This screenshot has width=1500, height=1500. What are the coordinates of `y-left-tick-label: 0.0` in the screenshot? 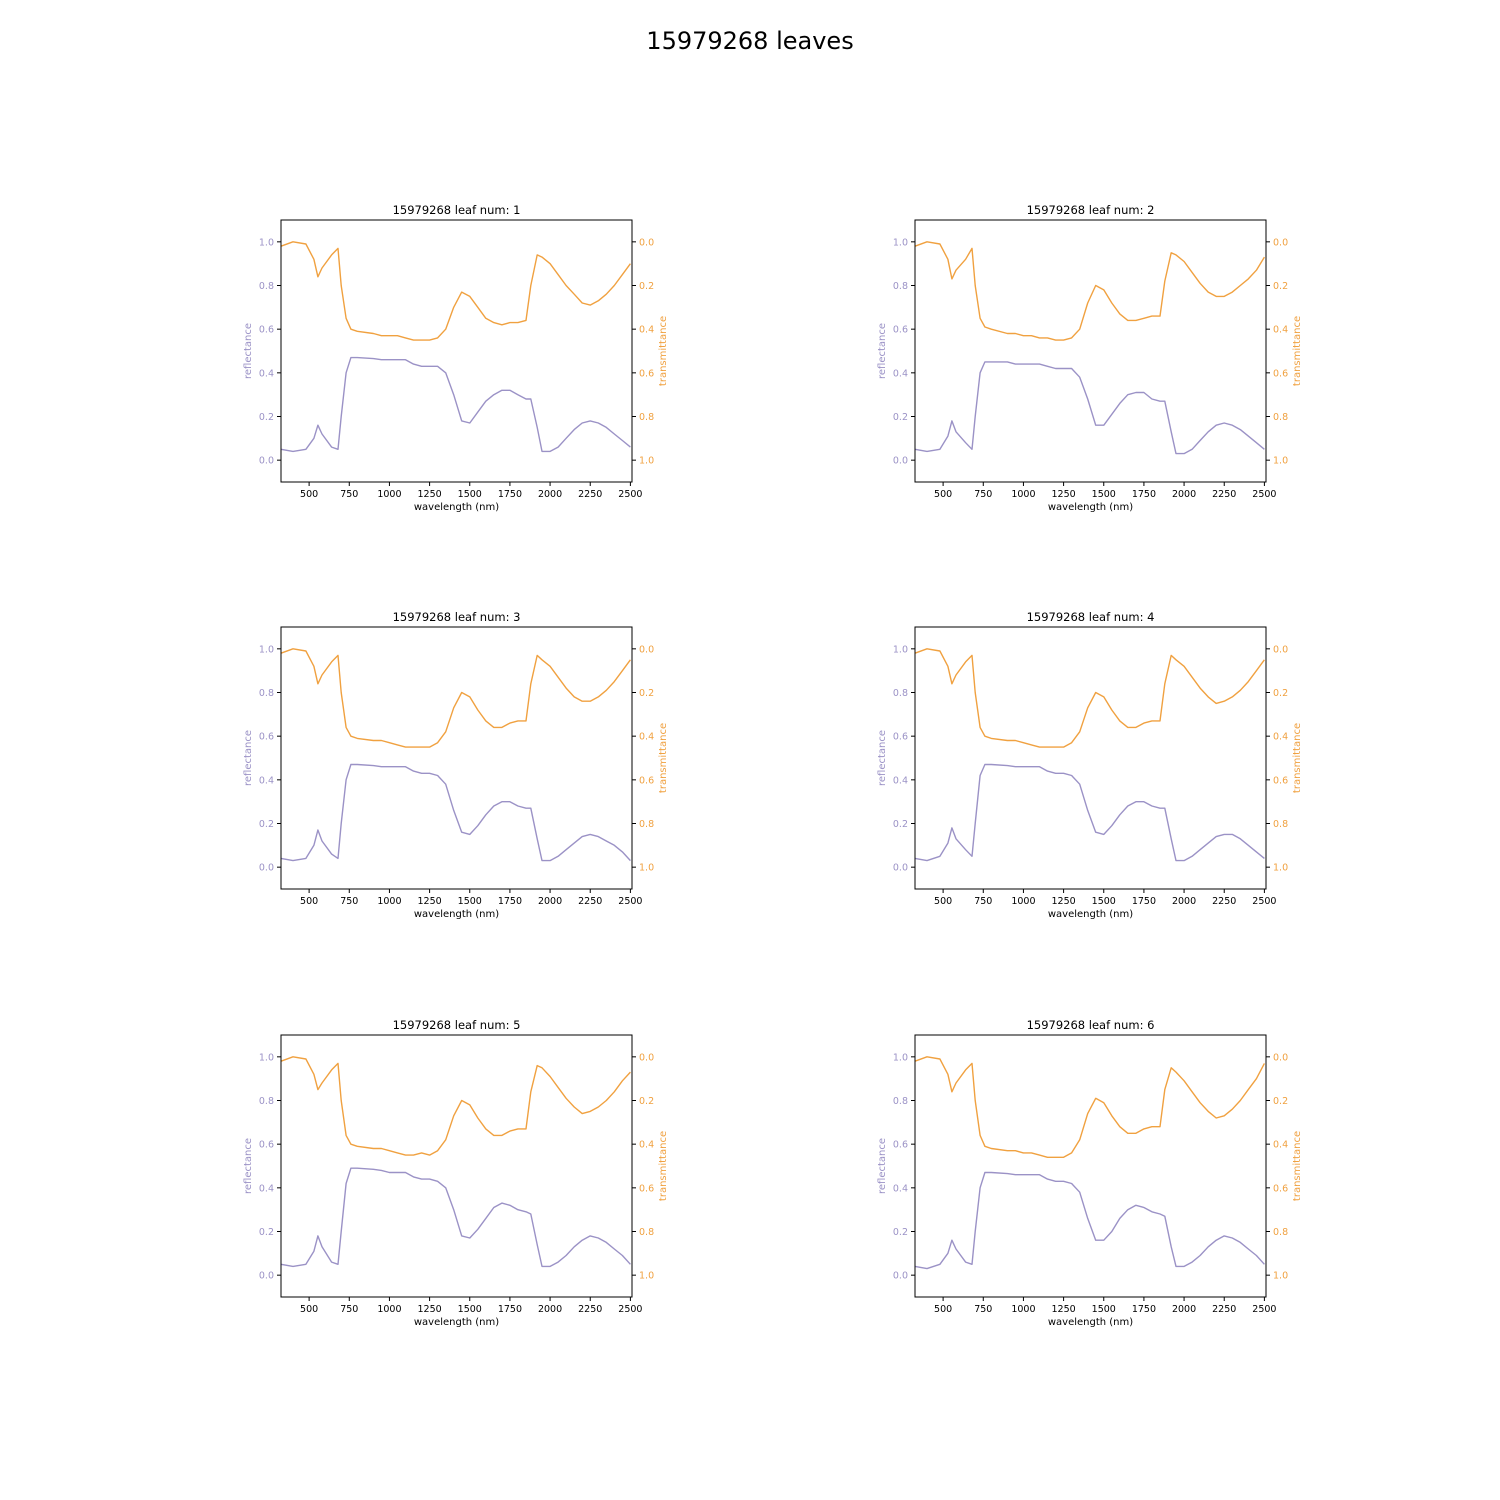 It's located at (900, 1276).